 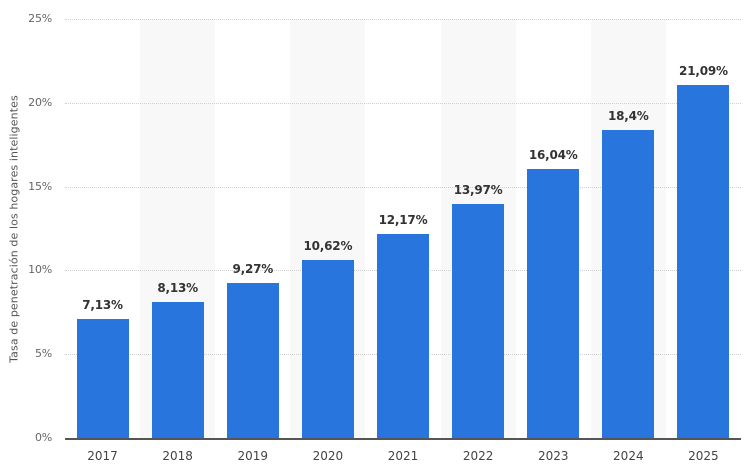 I want to click on data-label: 9,27%, so click(x=253, y=268).